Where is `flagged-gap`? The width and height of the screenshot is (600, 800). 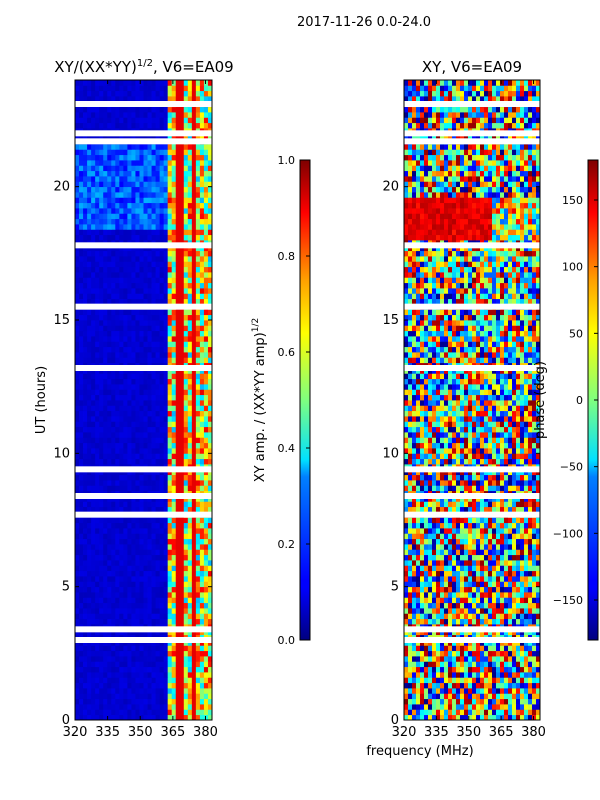
flagged-gap is located at coordinates (143, 368).